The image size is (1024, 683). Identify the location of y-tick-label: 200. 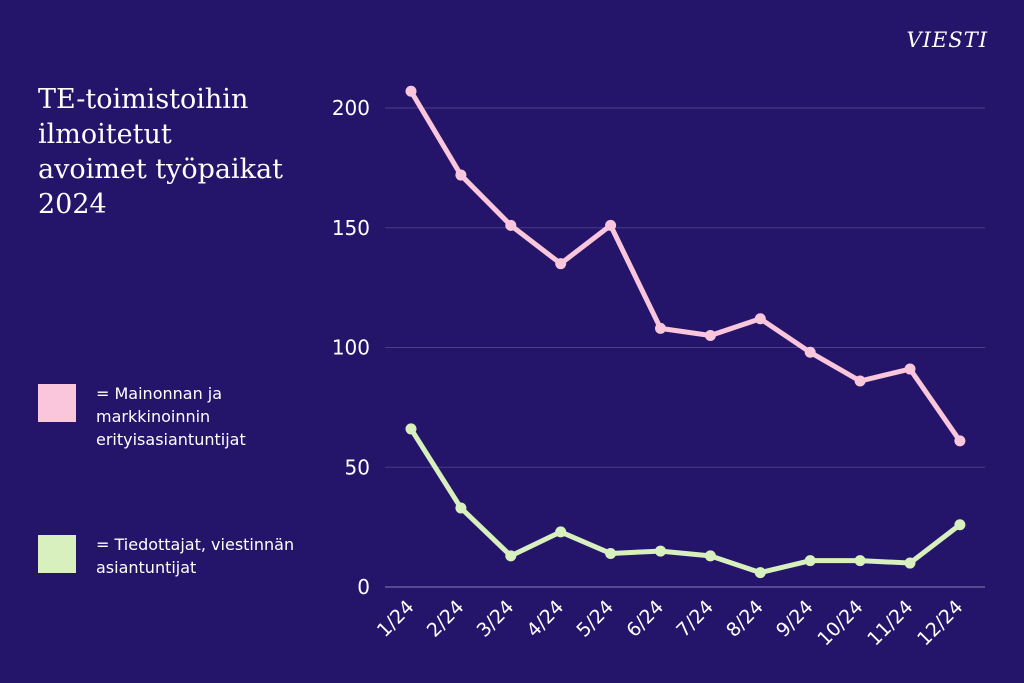
(351, 108).